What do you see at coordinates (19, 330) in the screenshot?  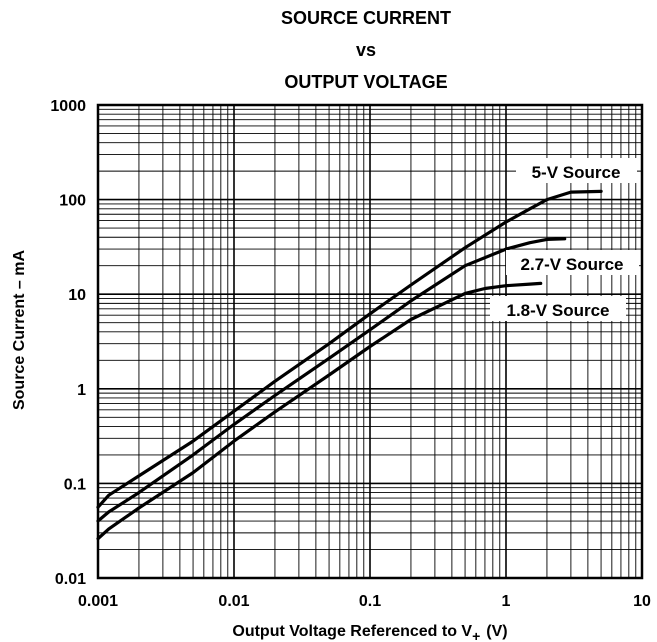 I see `y-axis-label: Source Current – mA` at bounding box center [19, 330].